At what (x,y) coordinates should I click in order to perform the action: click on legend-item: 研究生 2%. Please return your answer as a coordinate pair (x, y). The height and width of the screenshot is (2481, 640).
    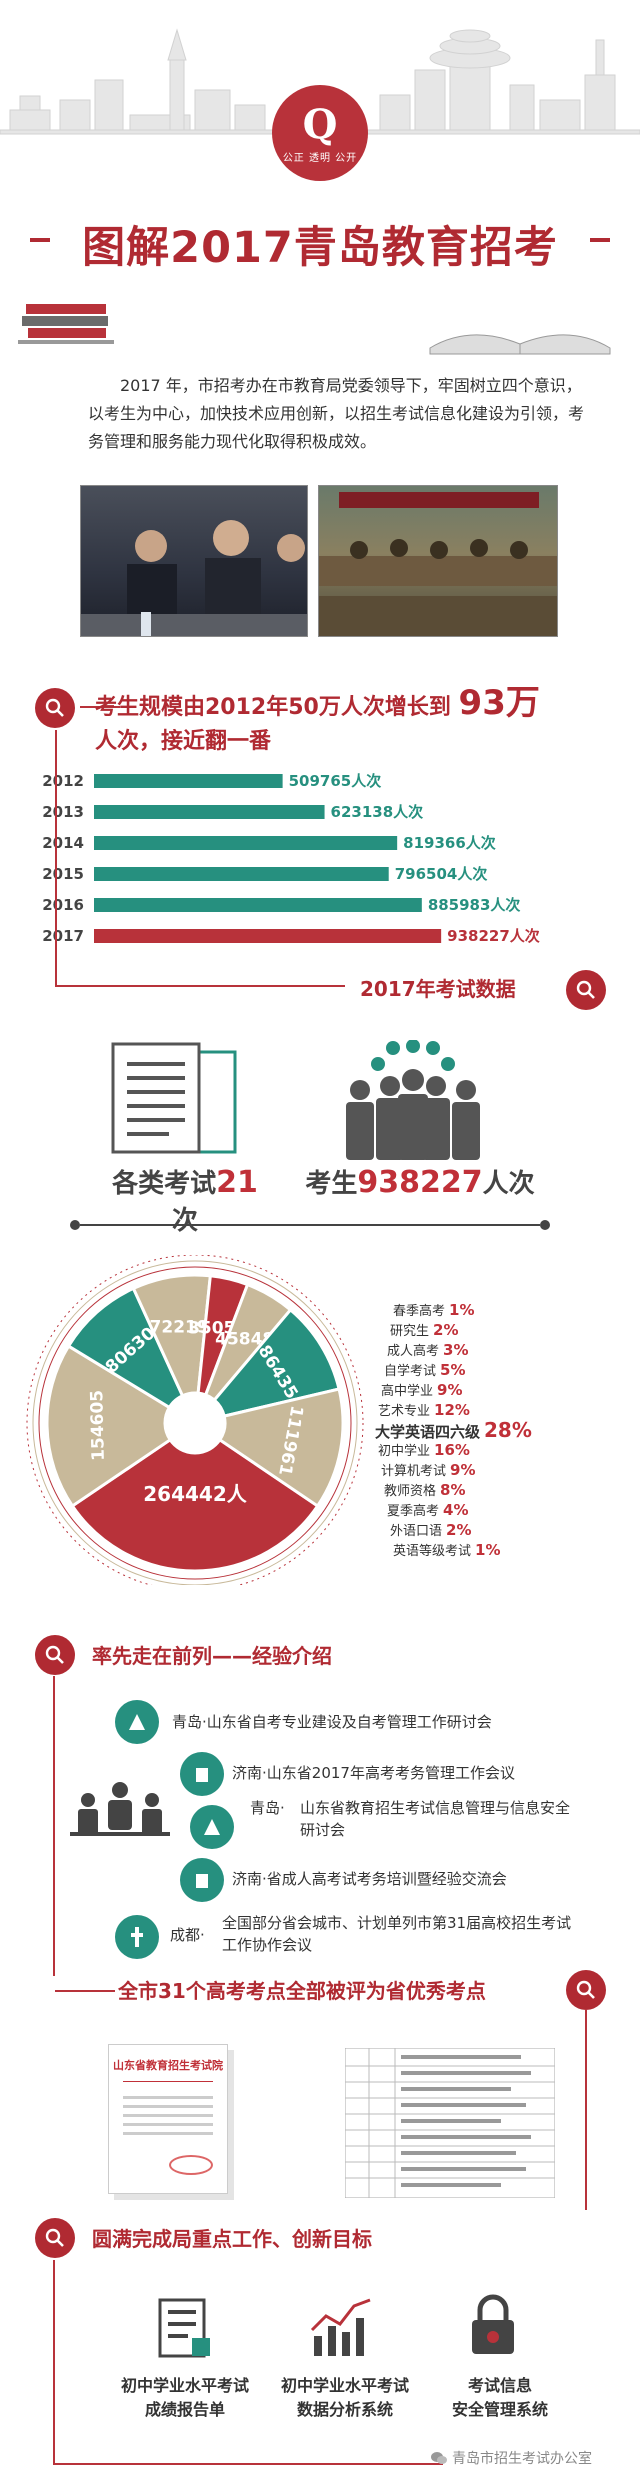
    Looking at the image, I should click on (495, 1330).